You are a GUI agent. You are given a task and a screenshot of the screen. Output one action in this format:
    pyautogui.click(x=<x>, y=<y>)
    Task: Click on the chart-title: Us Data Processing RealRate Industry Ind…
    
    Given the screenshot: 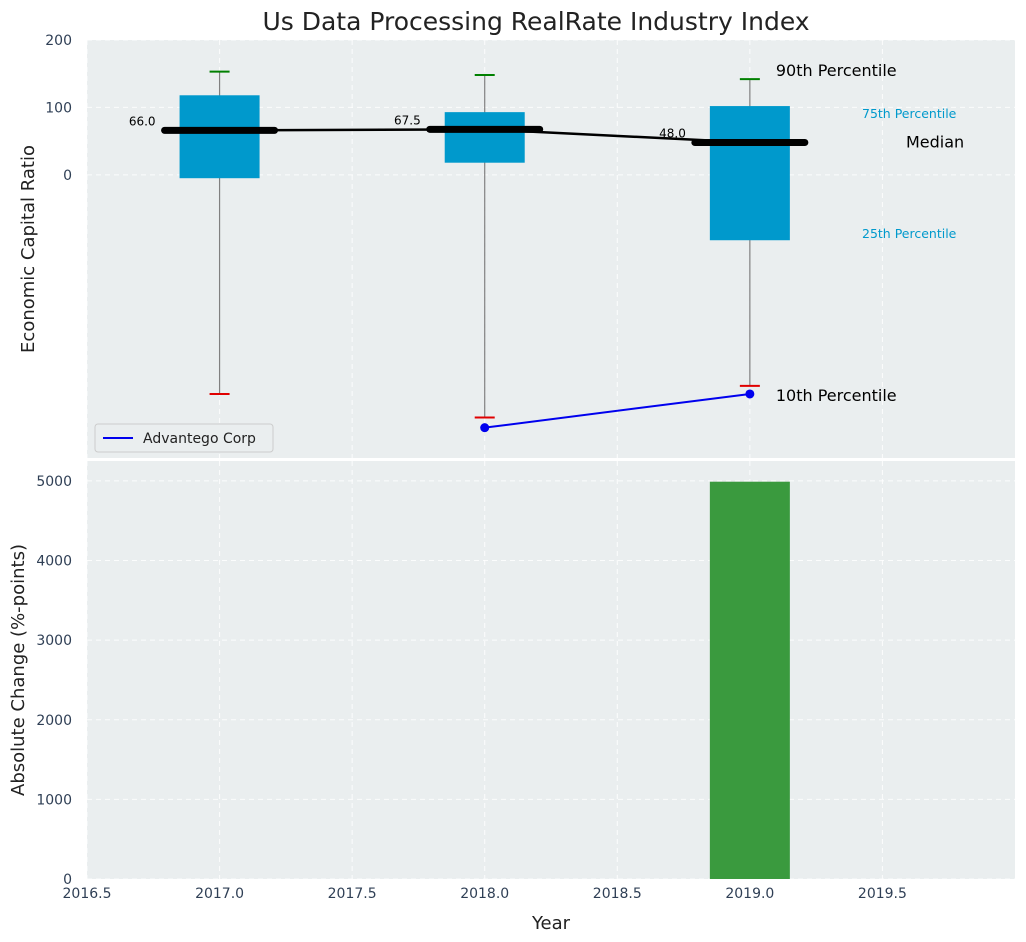 What is the action you would take?
    pyautogui.click(x=535, y=21)
    